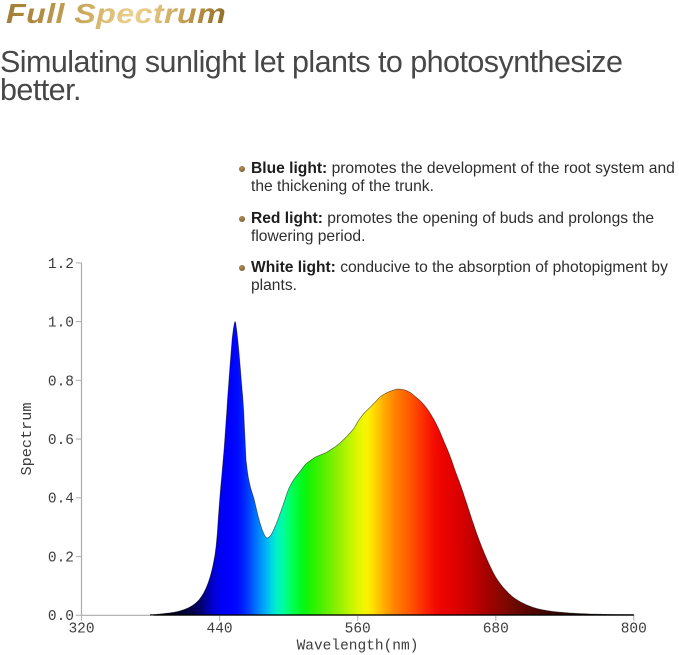  Describe the element at coordinates (358, 647) in the screenshot. I see `svg-text: Wavelength(nm)` at that location.